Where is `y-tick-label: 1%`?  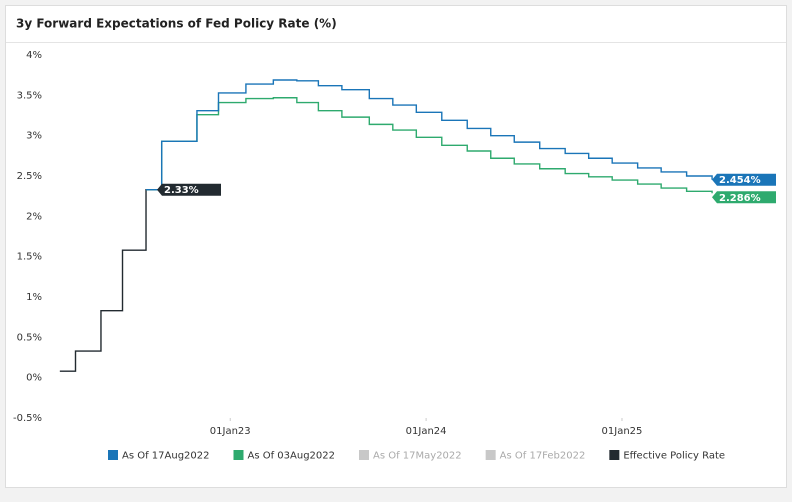
y-tick-label: 1% is located at coordinates (34, 297).